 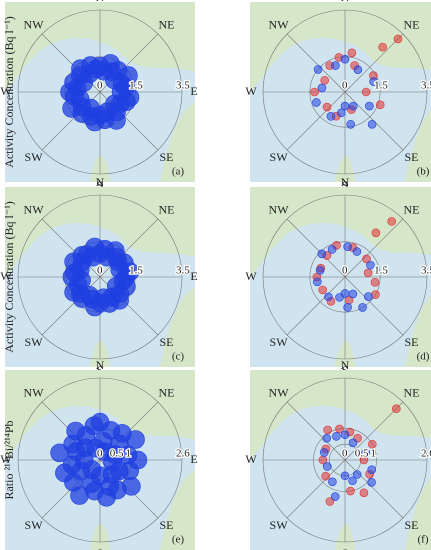 I want to click on panel-label: (d), so click(x=423, y=357).